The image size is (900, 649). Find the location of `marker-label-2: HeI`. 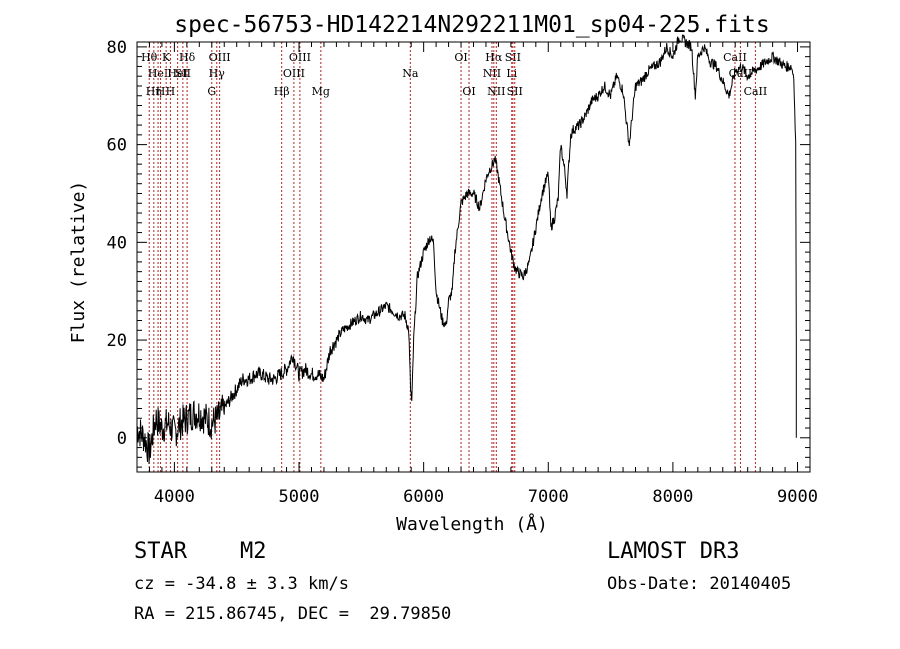

marker-label-2: HeI is located at coordinates (158, 73).